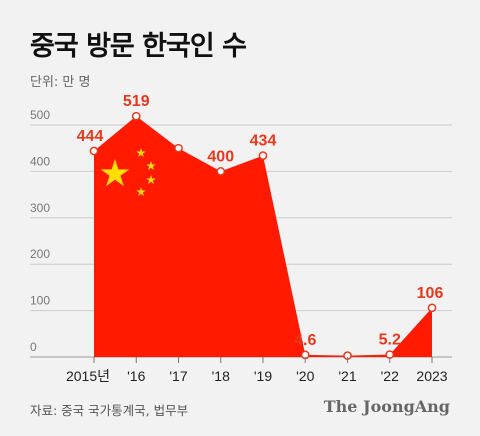  I want to click on x-tick-label: '17, so click(178, 376).